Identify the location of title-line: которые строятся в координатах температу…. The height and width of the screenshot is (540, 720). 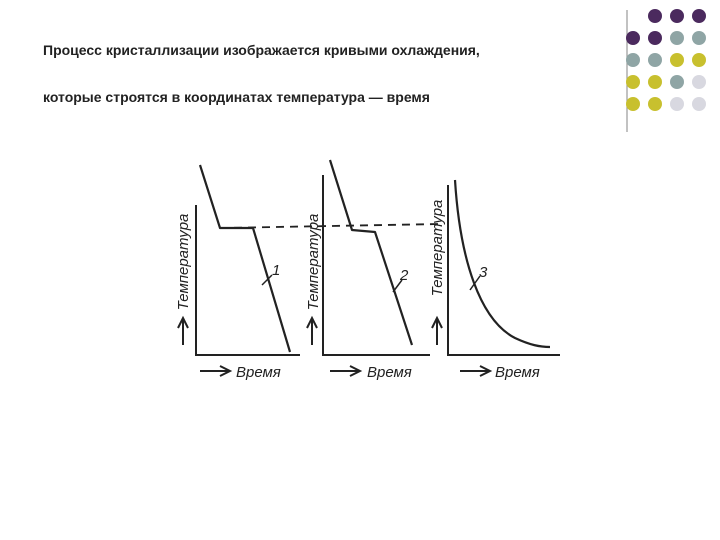
(236, 97).